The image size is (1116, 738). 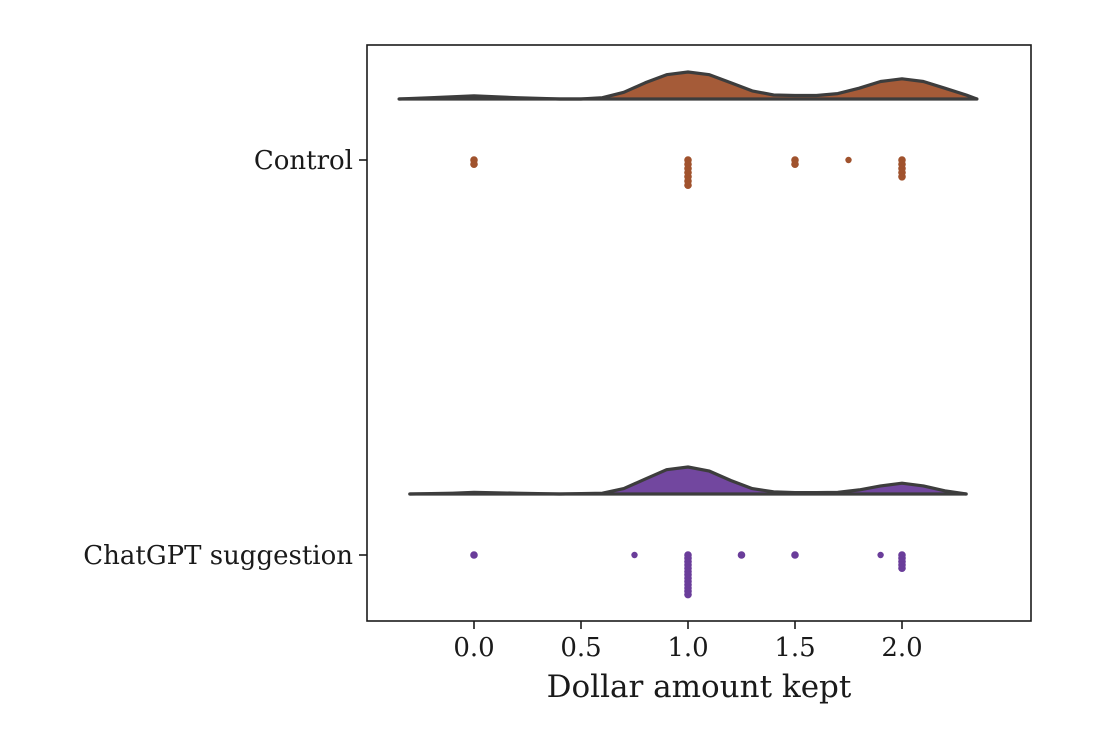 I want to click on x-tick-label: 2.0, so click(x=901, y=648).